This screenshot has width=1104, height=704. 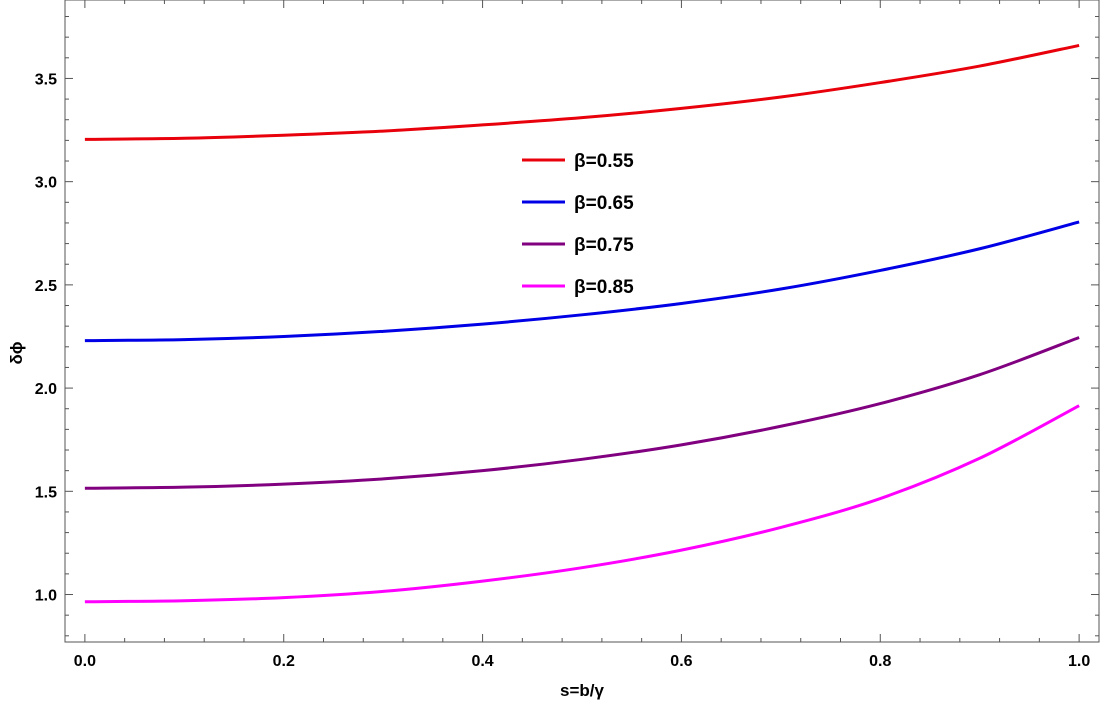 What do you see at coordinates (578, 224) in the screenshot?
I see `legend: β=0.55 β=0.65 β=0.75 β=0.85` at bounding box center [578, 224].